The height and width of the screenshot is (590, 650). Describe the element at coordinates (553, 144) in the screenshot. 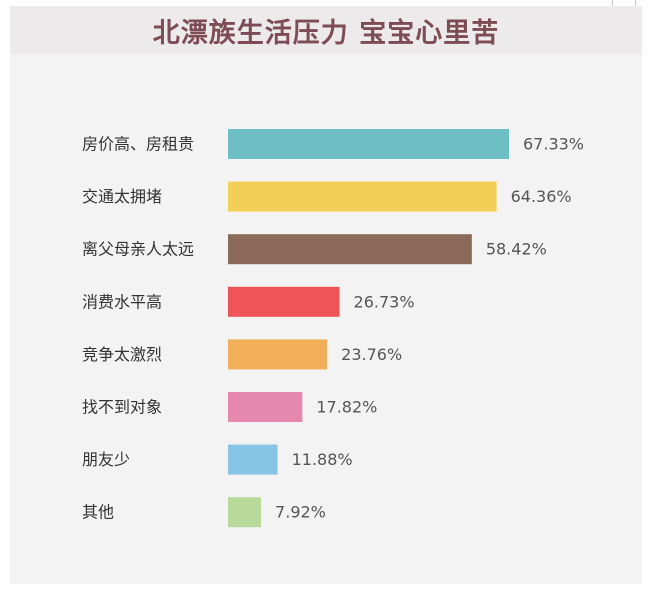

I see `value-label: 67.33%` at that location.